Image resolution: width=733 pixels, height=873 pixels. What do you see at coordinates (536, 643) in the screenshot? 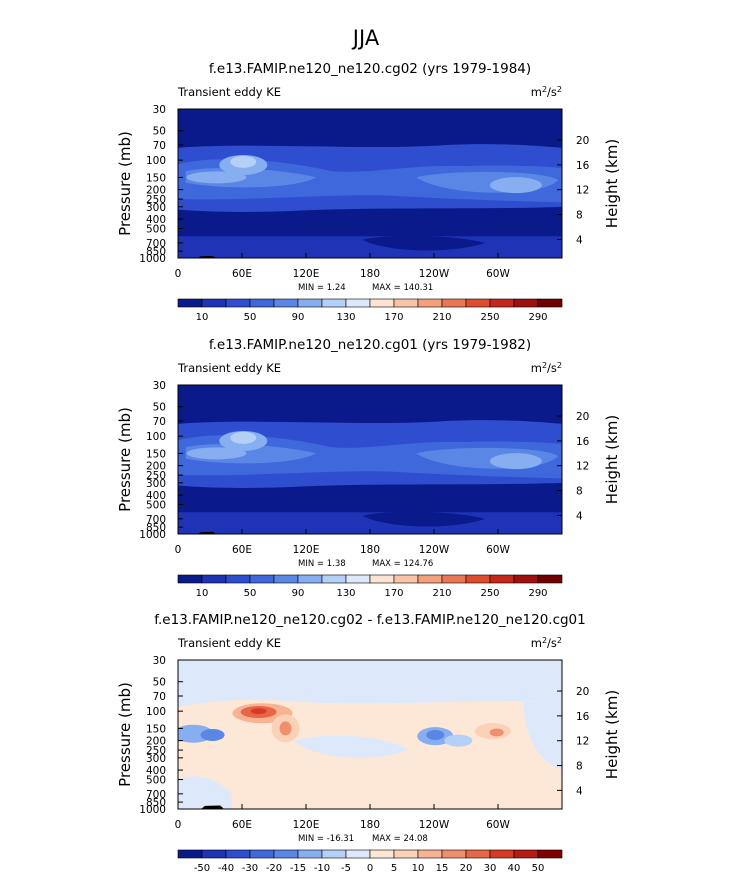
I see `units-part: m` at bounding box center [536, 643].